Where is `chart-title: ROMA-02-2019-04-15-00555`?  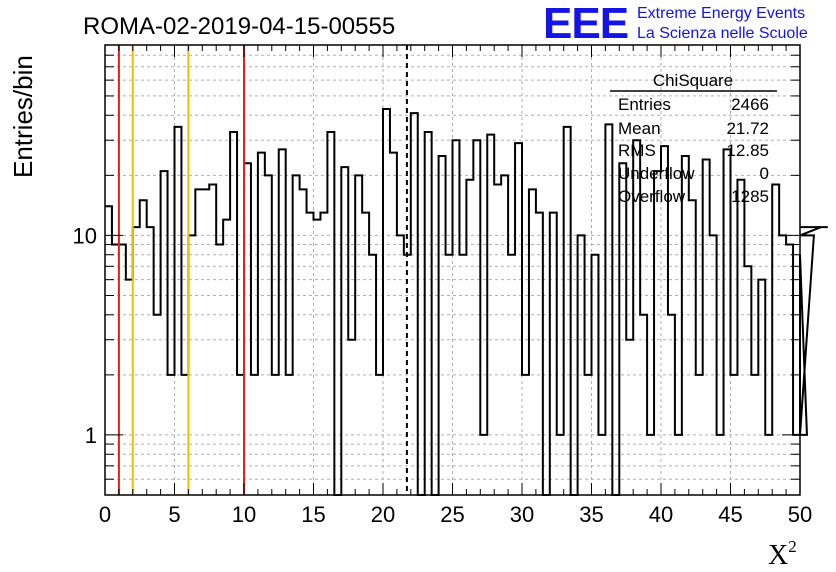 chart-title: ROMA-02-2019-04-15-00555 is located at coordinates (239, 26).